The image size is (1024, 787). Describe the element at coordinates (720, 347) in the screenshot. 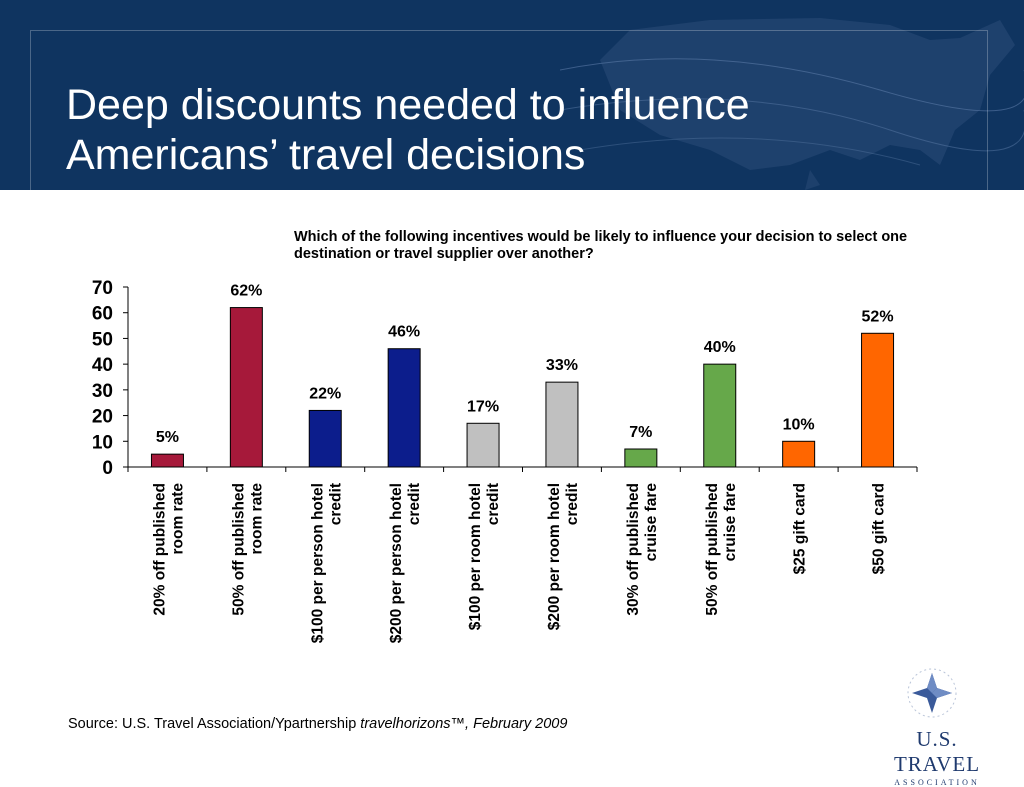

I see `data-label: 40%` at that location.